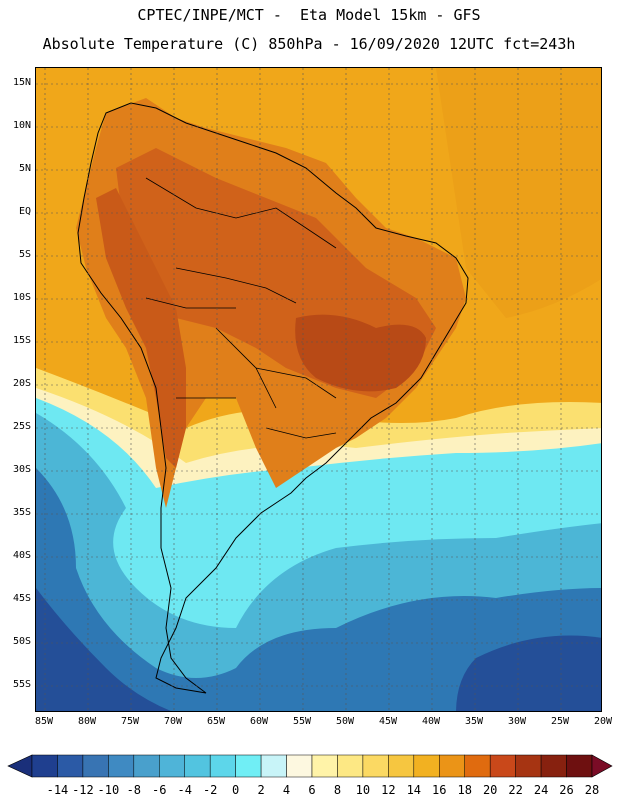 This screenshot has height=800, width=618. I want to click on lon-label-65w: 65W, so click(216, 721).